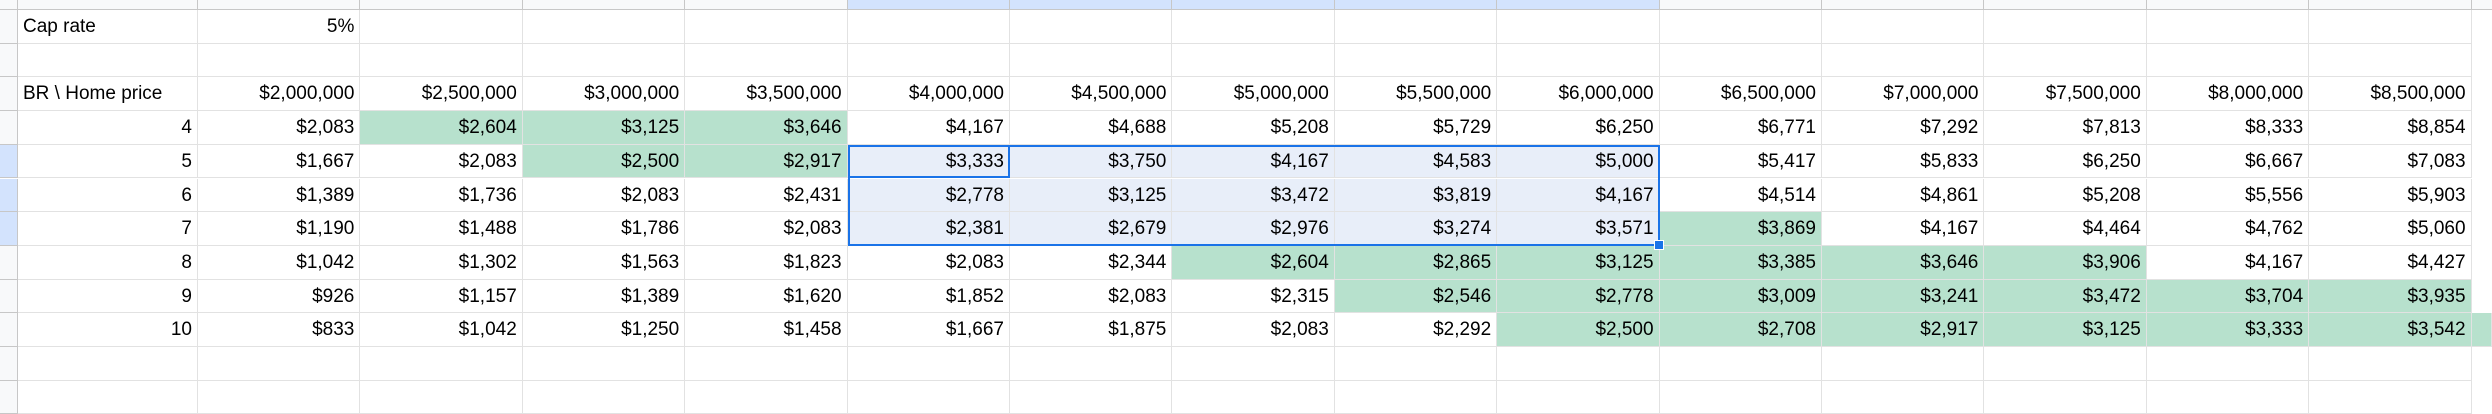 This screenshot has width=2492, height=414. Describe the element at coordinates (1091, 94) in the screenshot. I see `price-header-cell: $4,500,000` at that location.